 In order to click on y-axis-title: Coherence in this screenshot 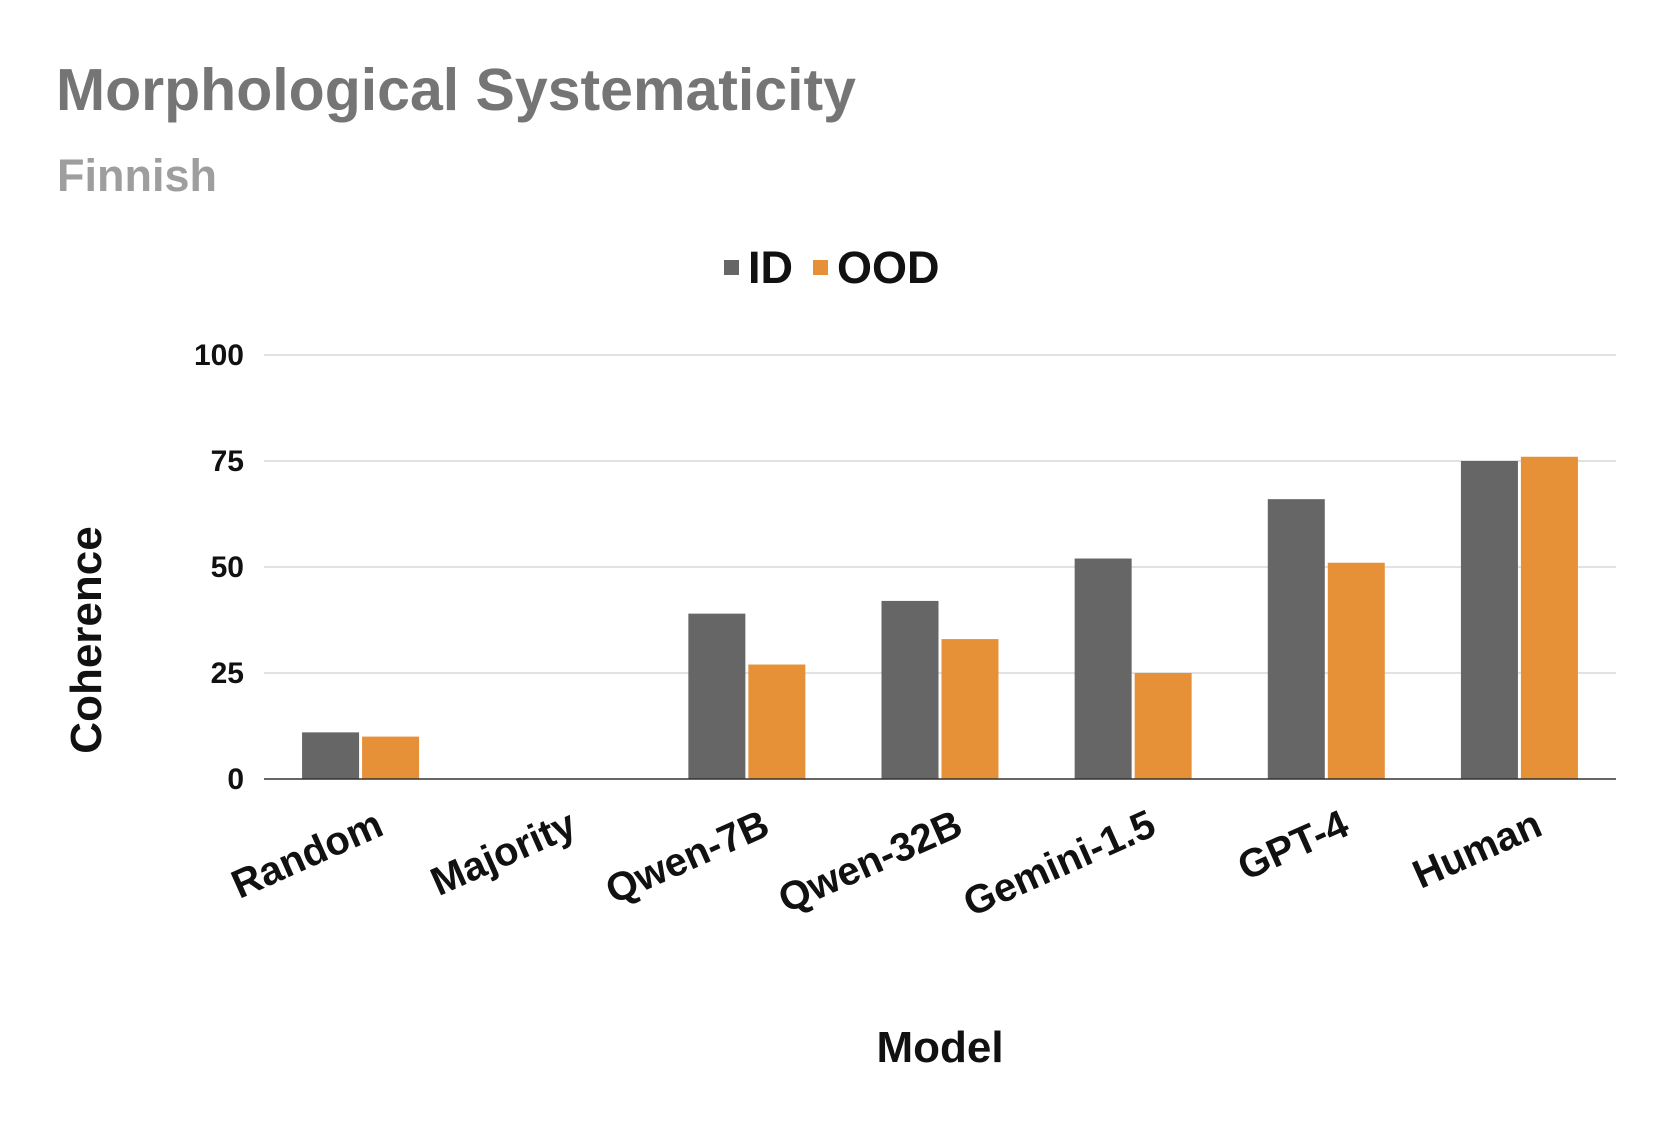, I will do `click(86, 639)`.